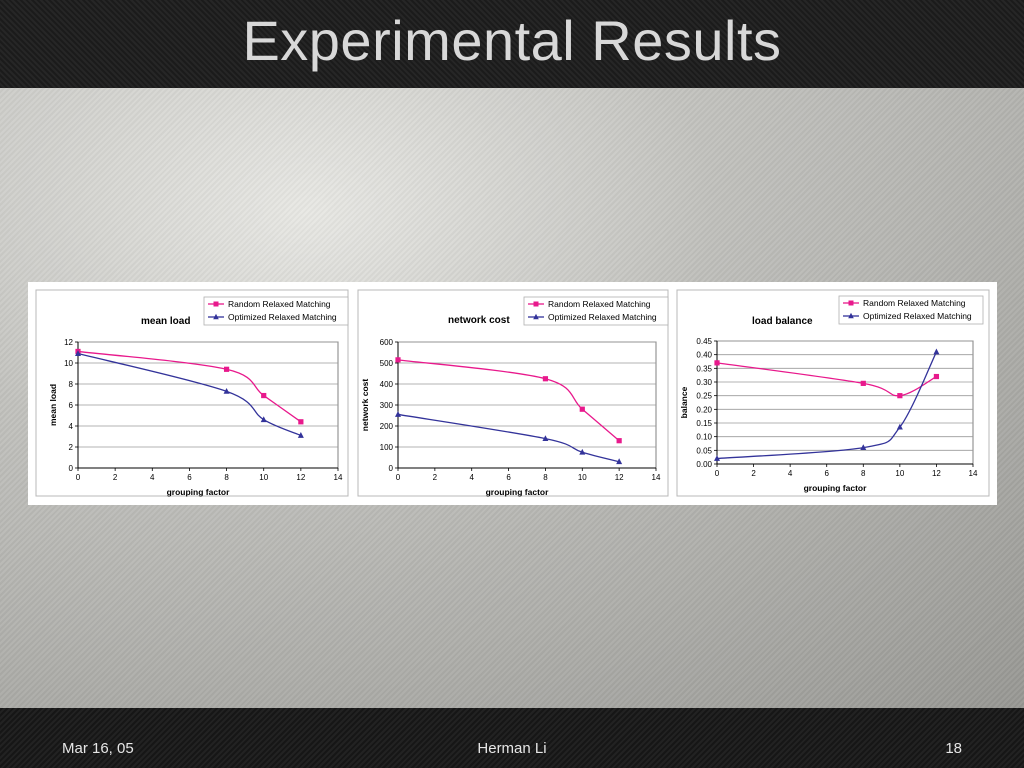  What do you see at coordinates (387, 342) in the screenshot?
I see `y-tick-label: 600` at bounding box center [387, 342].